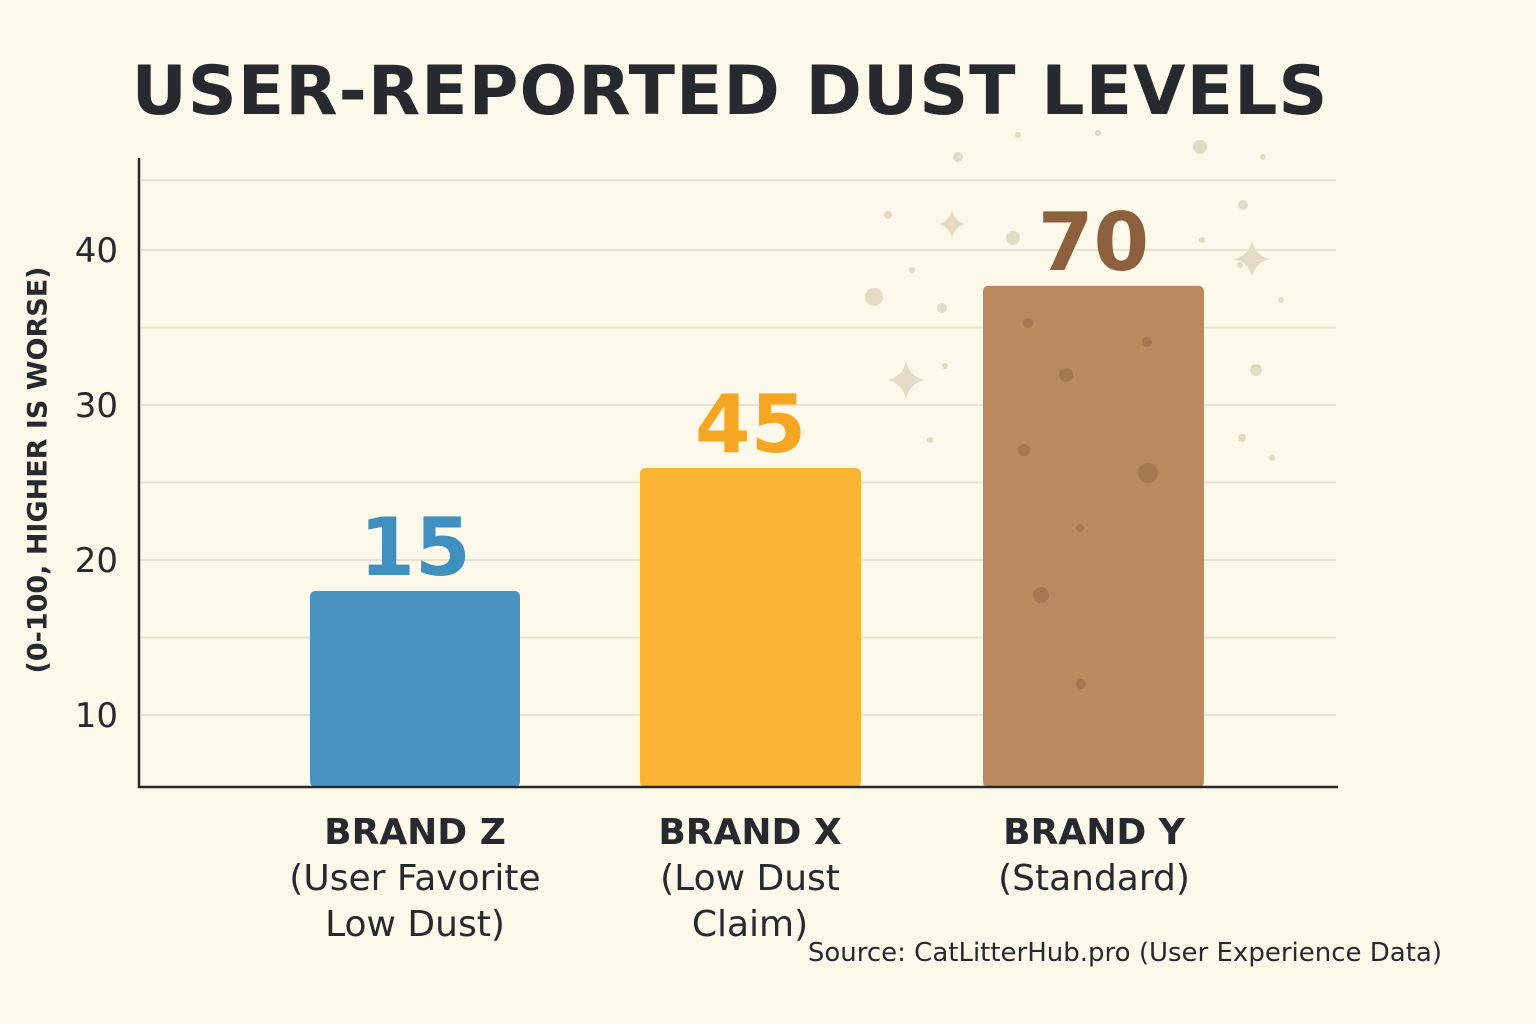 This screenshot has width=1536, height=1024. I want to click on y-tick-label: 30, so click(96, 406).